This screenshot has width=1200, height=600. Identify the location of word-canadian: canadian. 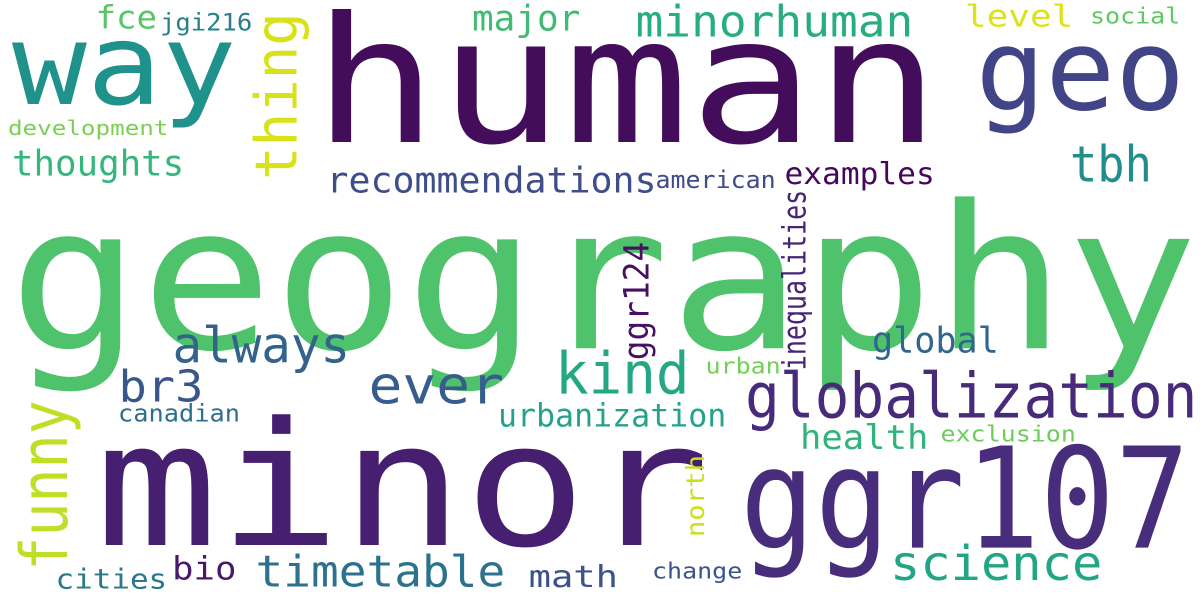
(179, 414).